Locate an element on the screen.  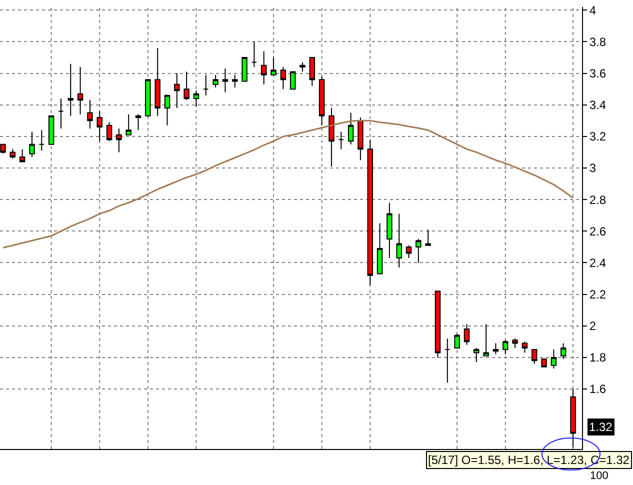
y-tick-label: 3.2 is located at coordinates (597, 137).